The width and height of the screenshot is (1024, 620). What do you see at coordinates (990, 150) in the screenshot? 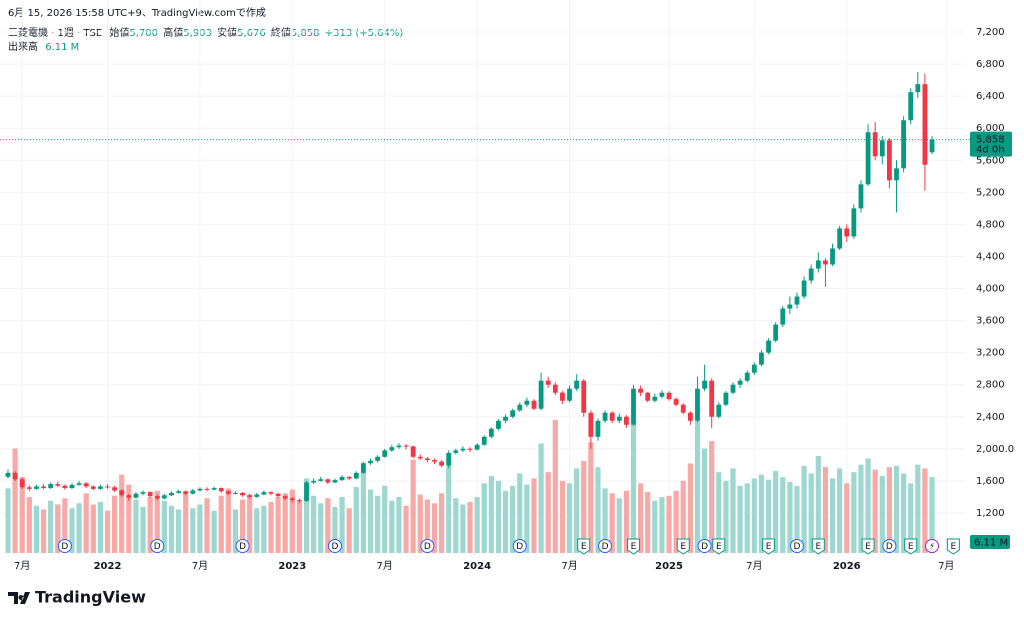
I see `price-tag-countdown: 4d 0h` at bounding box center [990, 150].